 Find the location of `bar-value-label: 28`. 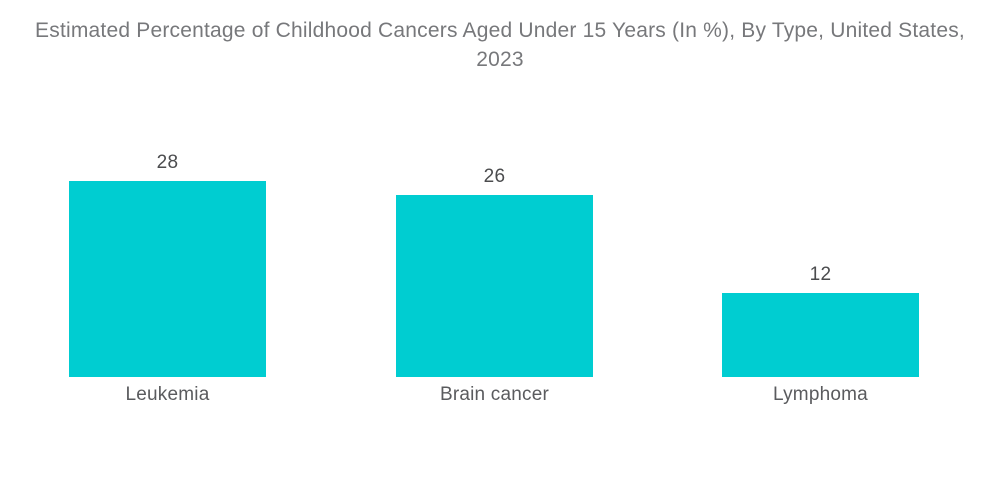

bar-value-label: 28 is located at coordinates (167, 162).